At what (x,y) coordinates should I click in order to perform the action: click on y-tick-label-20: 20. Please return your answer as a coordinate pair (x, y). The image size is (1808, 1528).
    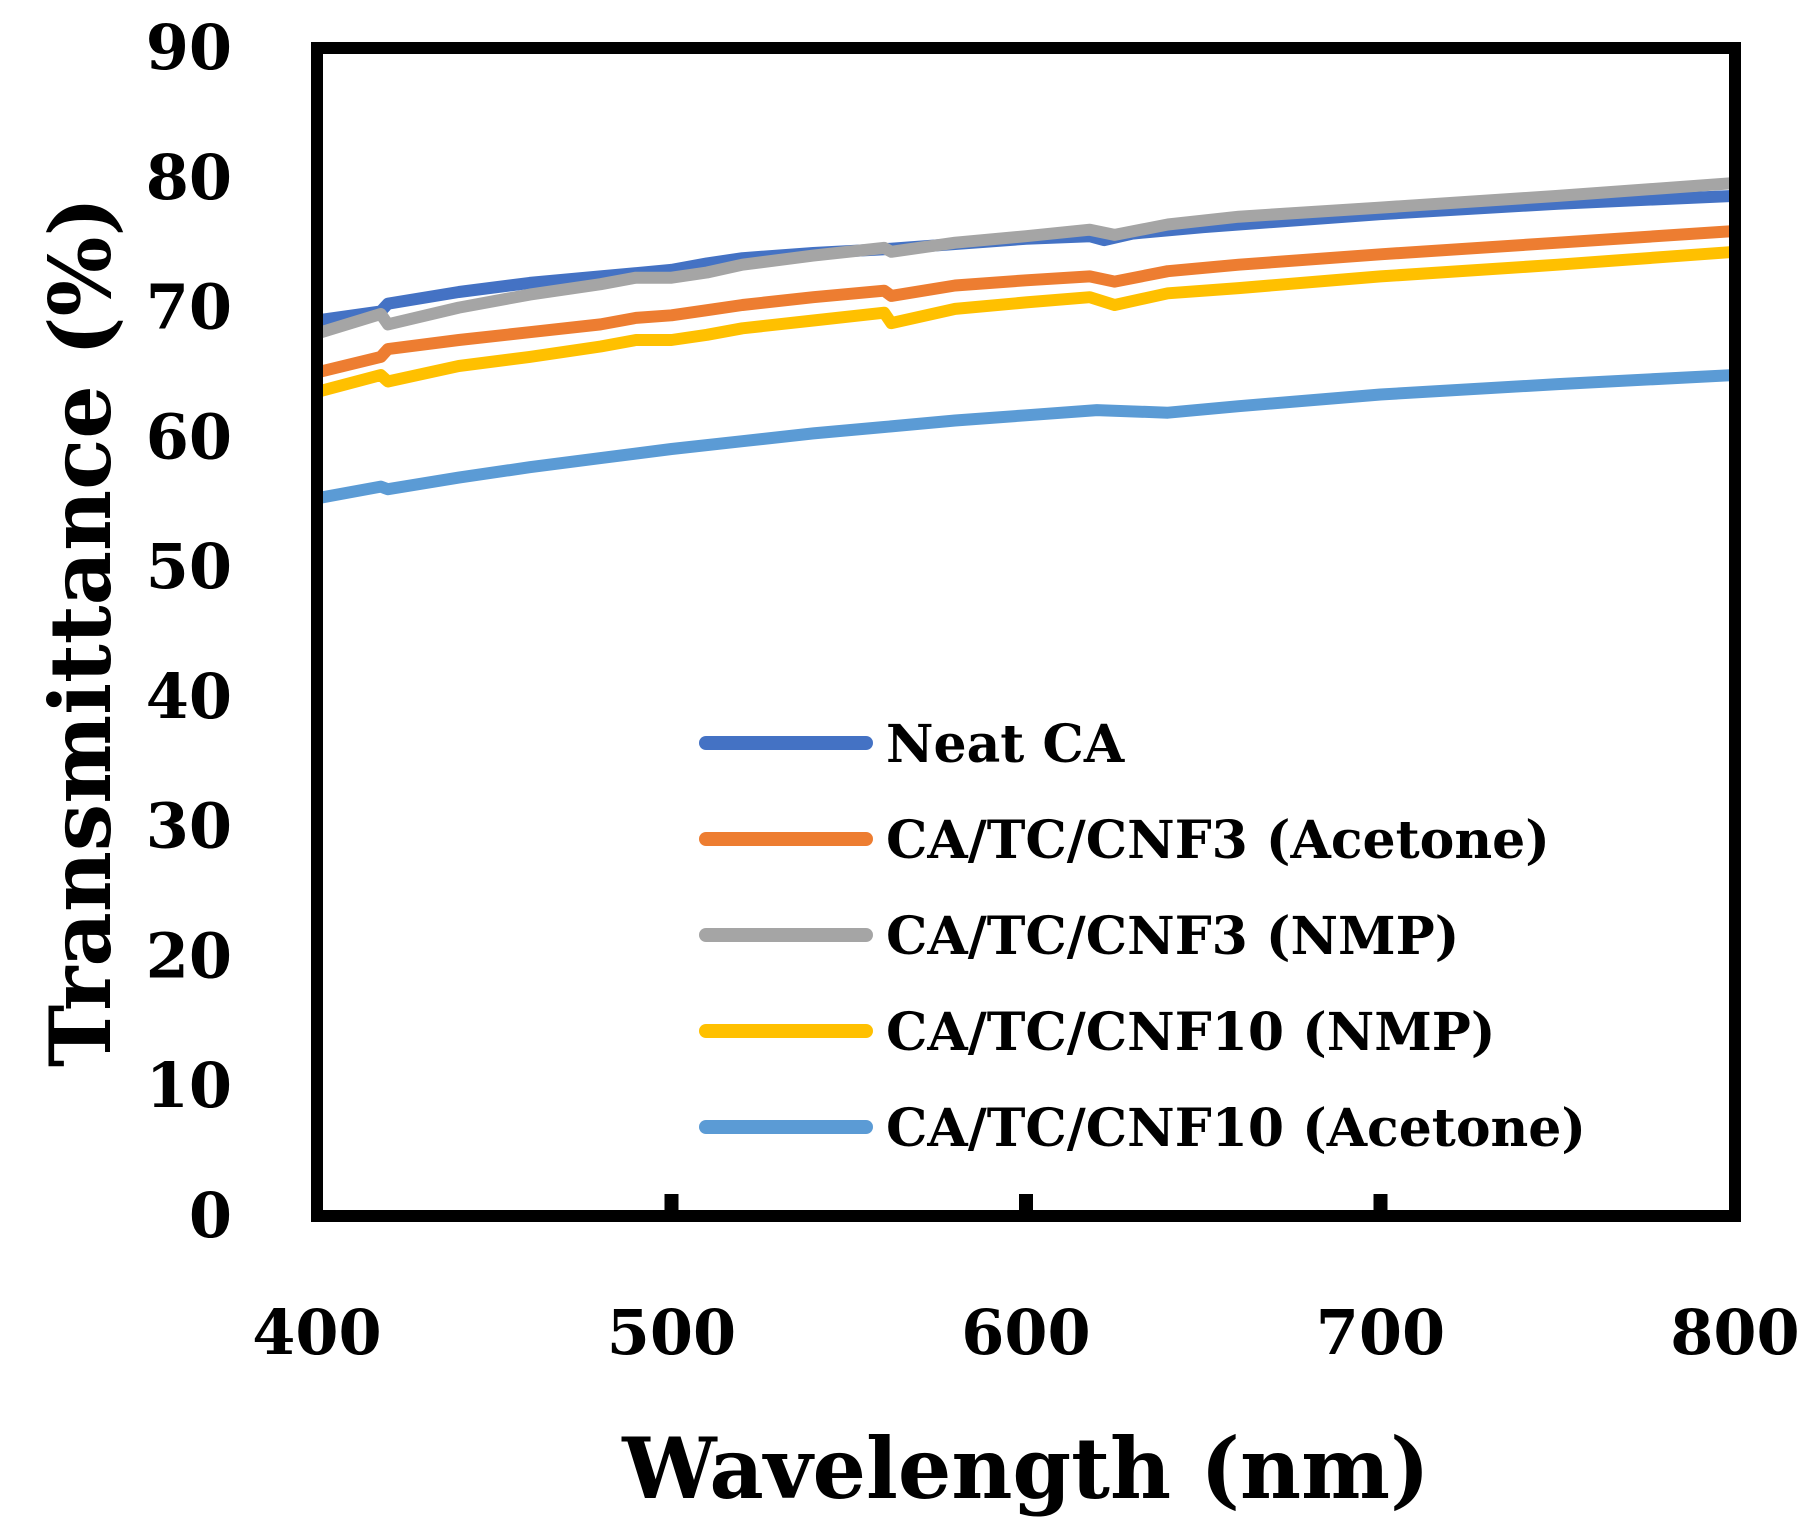
    Looking at the image, I should click on (189, 955).